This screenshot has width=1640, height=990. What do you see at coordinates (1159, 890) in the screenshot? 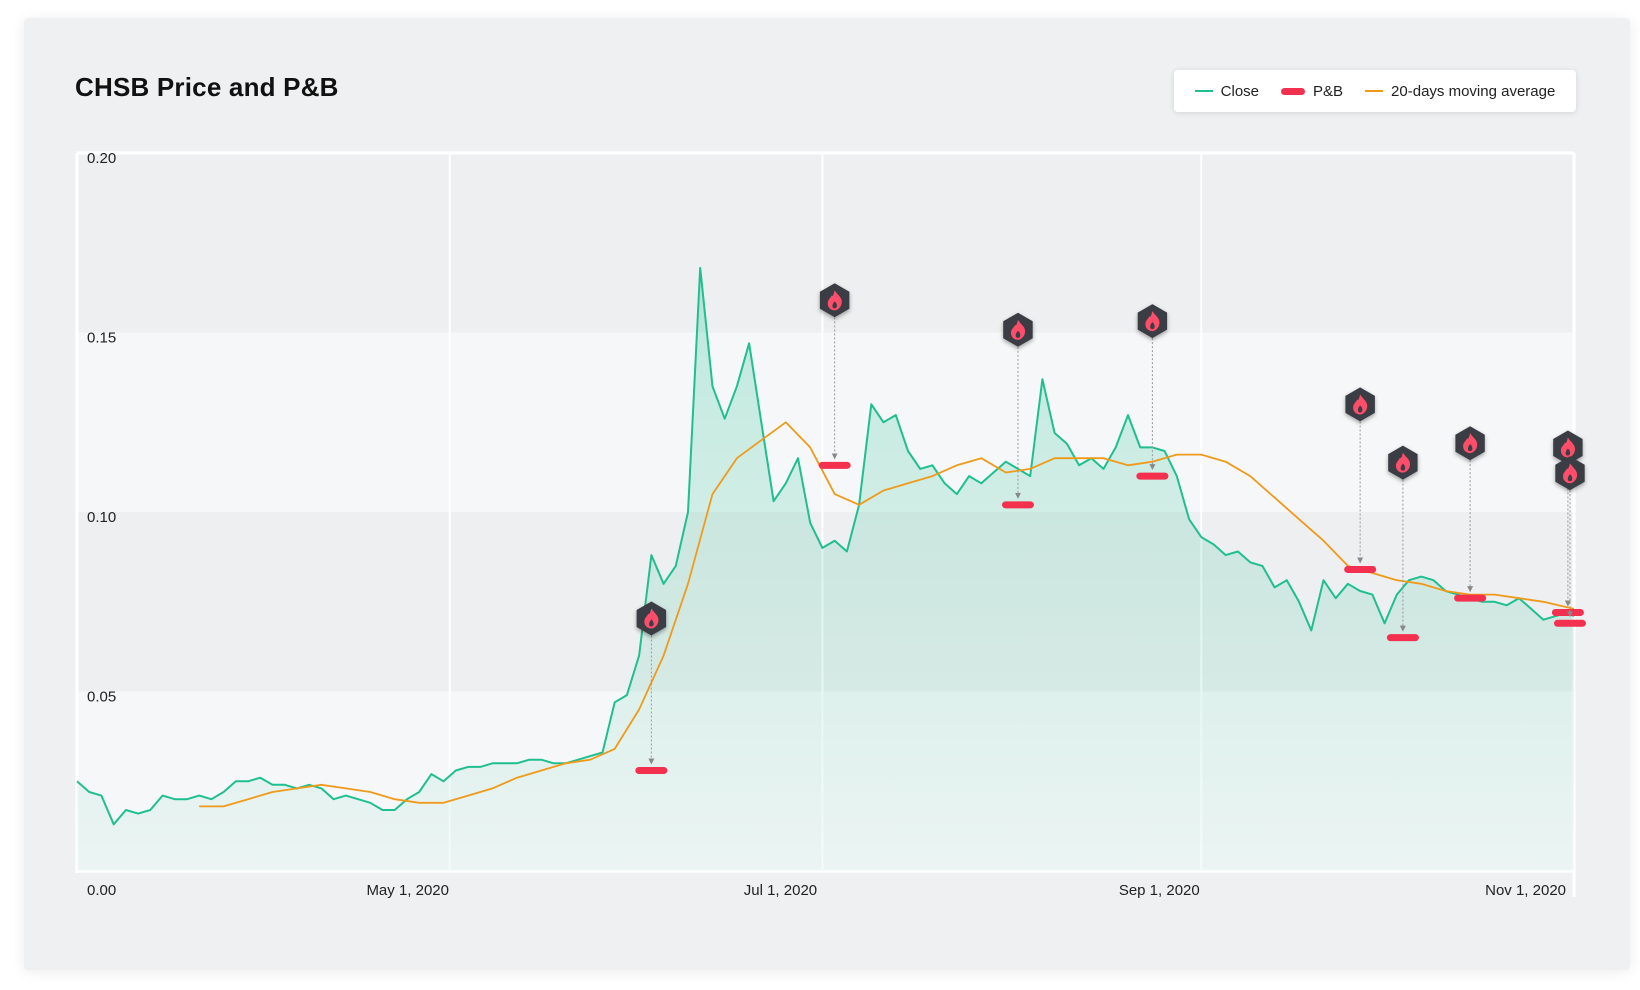
I see `x-tick-label: Sep 1, 2020` at bounding box center [1159, 890].